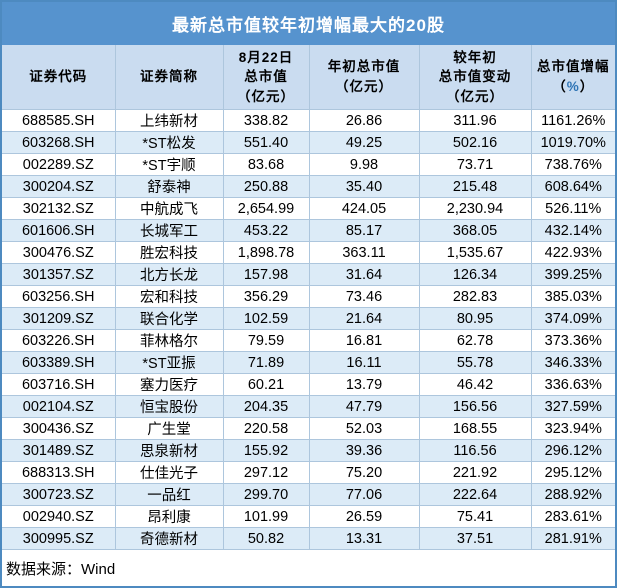 The width and height of the screenshot is (617, 588). What do you see at coordinates (572, 362) in the screenshot?
I see `table-cell-mcap_growth_pct: 346.33%` at bounding box center [572, 362].